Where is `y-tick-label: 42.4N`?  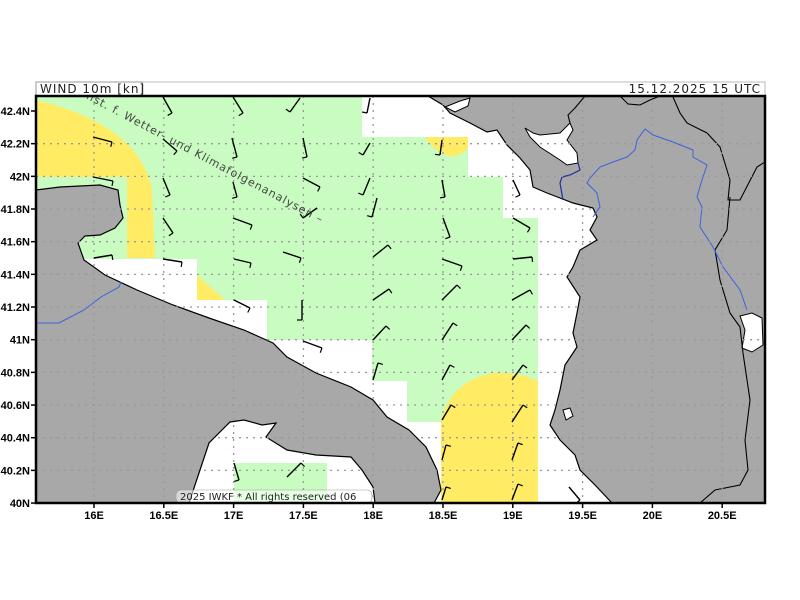
y-tick-label: 42.4N is located at coordinates (15, 112).